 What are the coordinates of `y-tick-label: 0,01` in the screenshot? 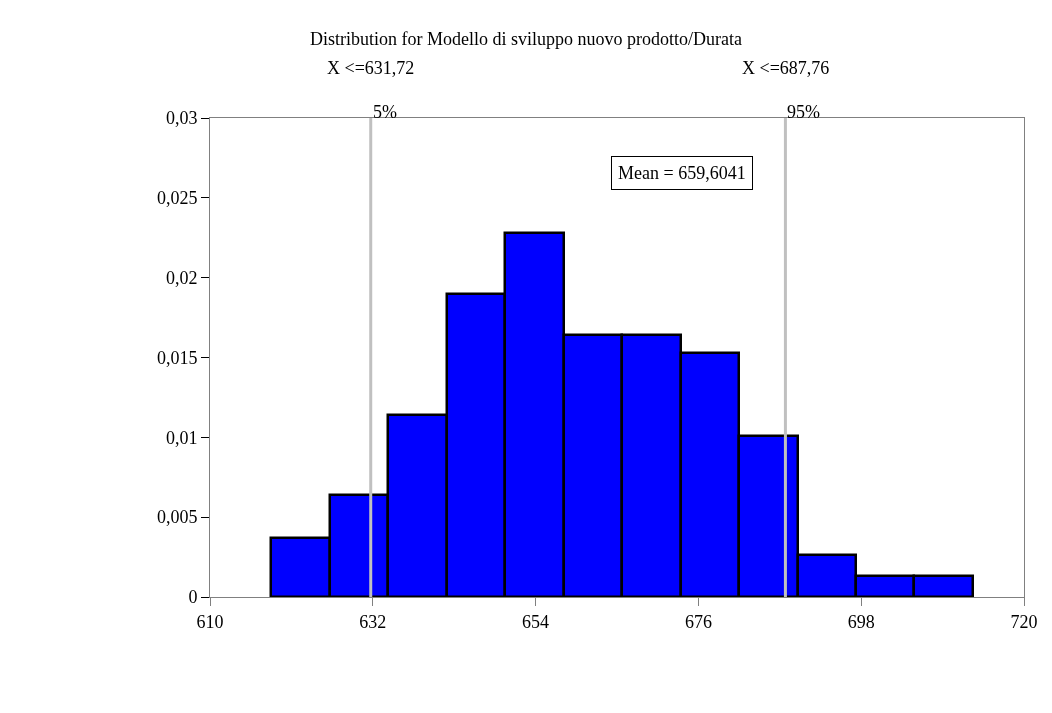 It's located at (181, 437).